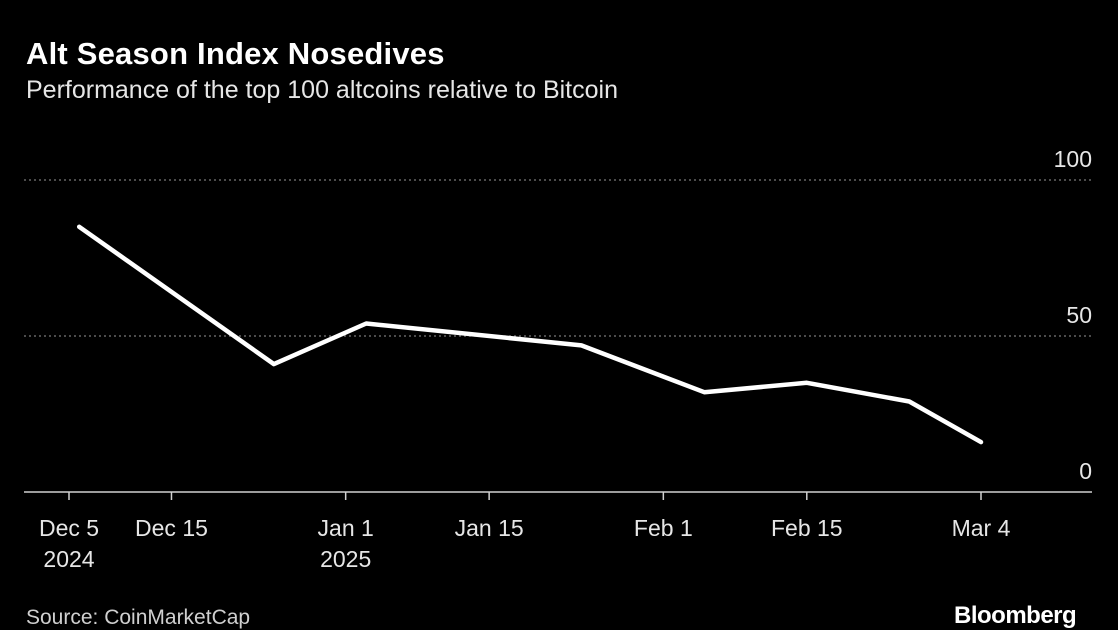 The image size is (1118, 630). What do you see at coordinates (1073, 159) in the screenshot?
I see `y-tick-label-100: 100` at bounding box center [1073, 159].